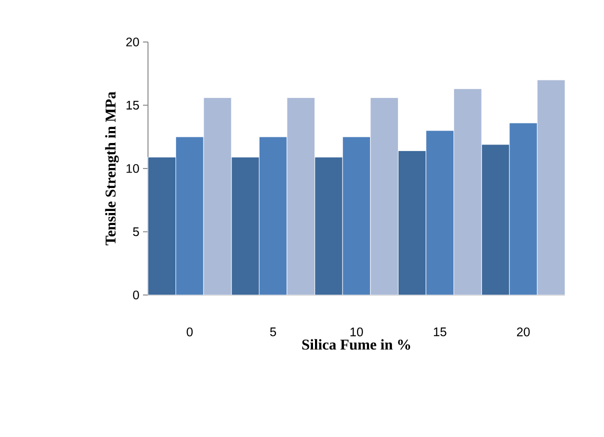 This screenshot has height=437, width=604. Describe the element at coordinates (136, 295) in the screenshot. I see `y-tick-label: 0` at that location.